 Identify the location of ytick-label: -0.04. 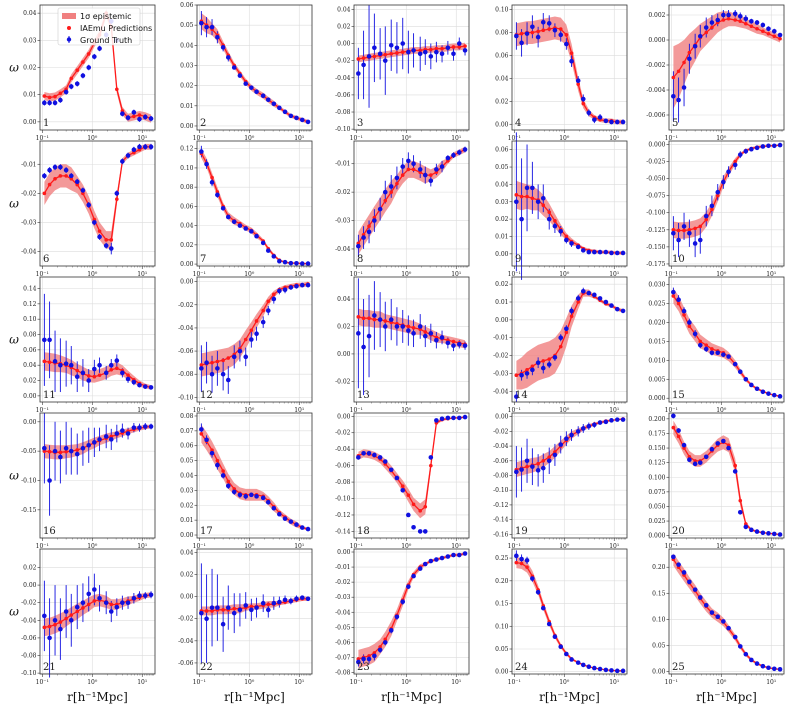
(501, 446).